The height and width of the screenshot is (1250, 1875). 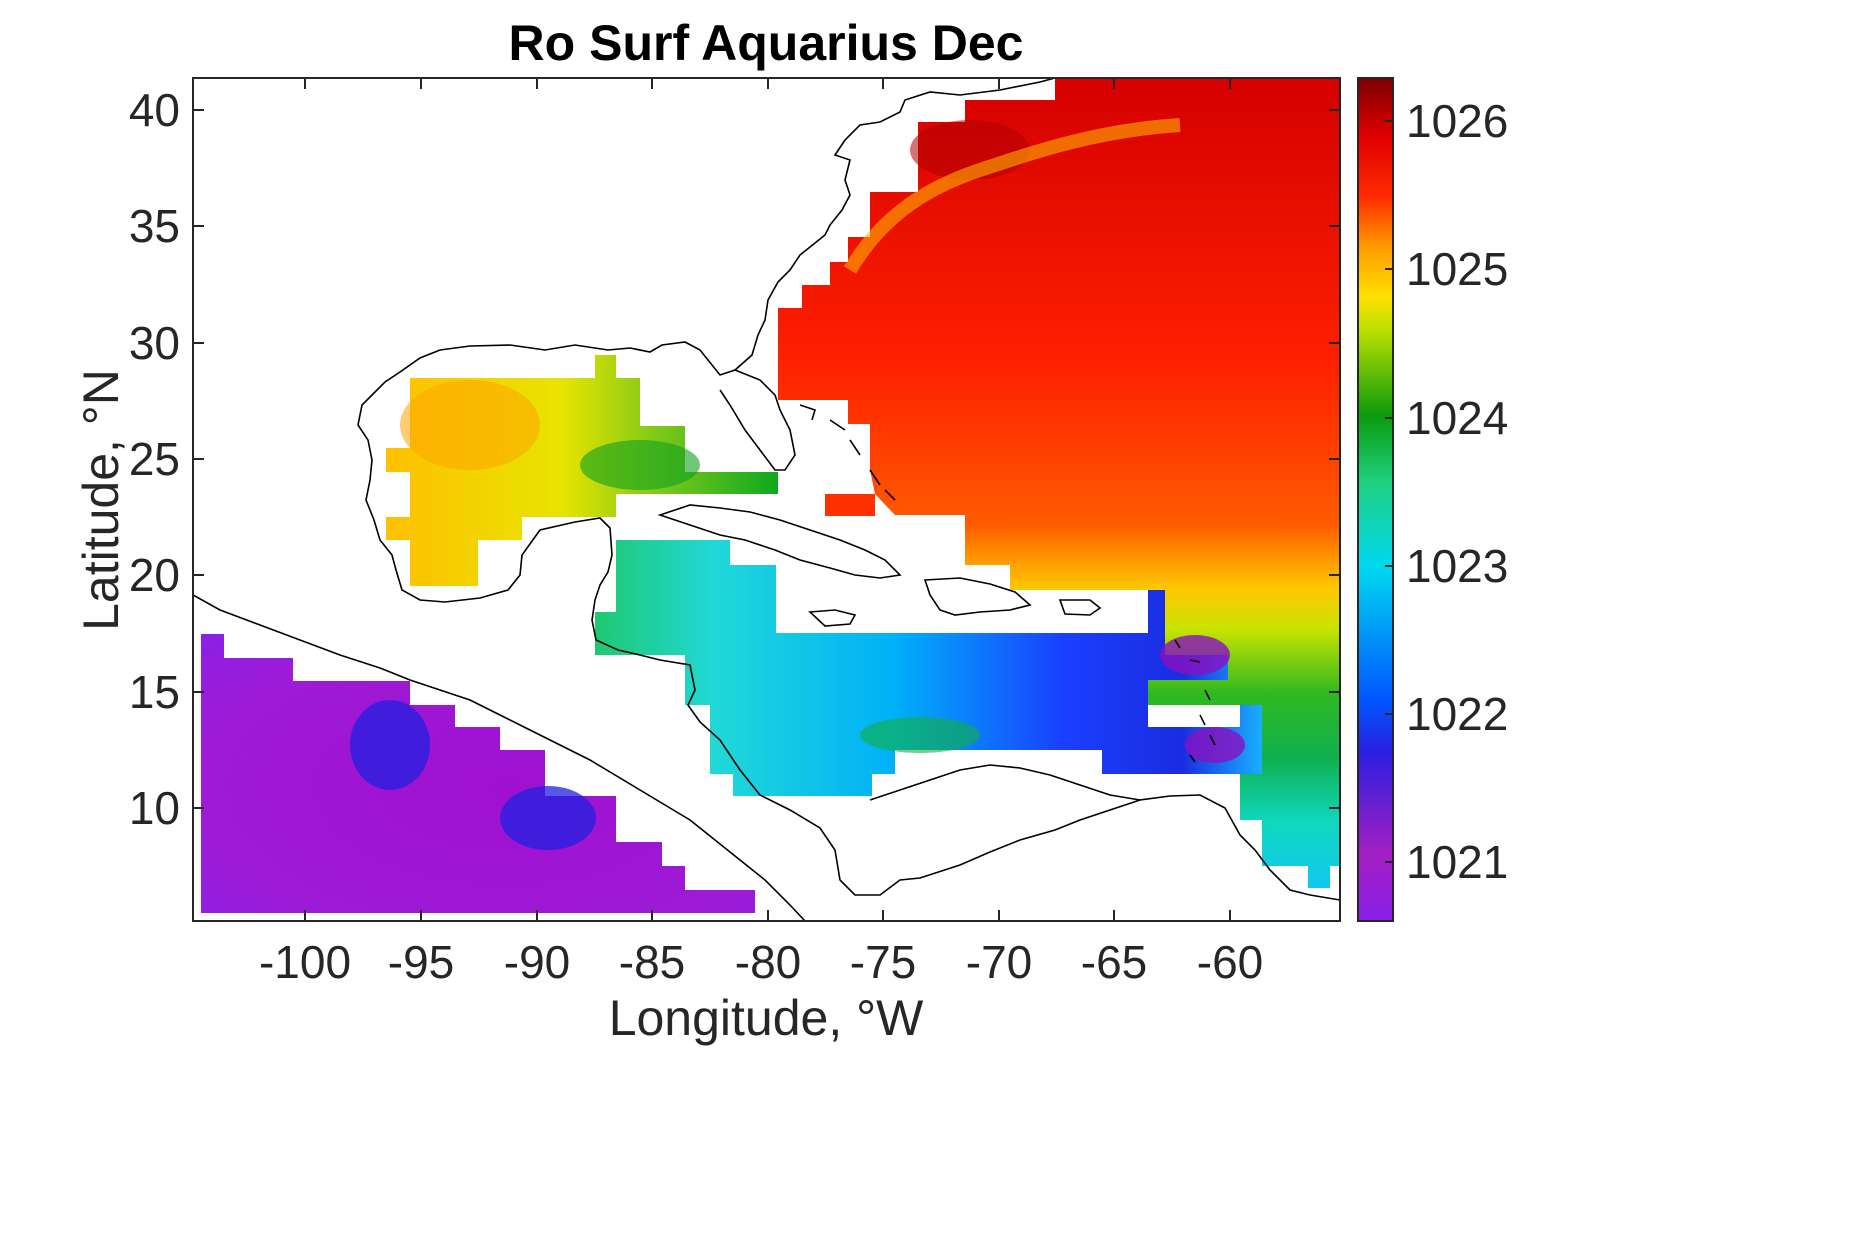 I want to click on colorbar-gradient, so click(x=1375, y=499).